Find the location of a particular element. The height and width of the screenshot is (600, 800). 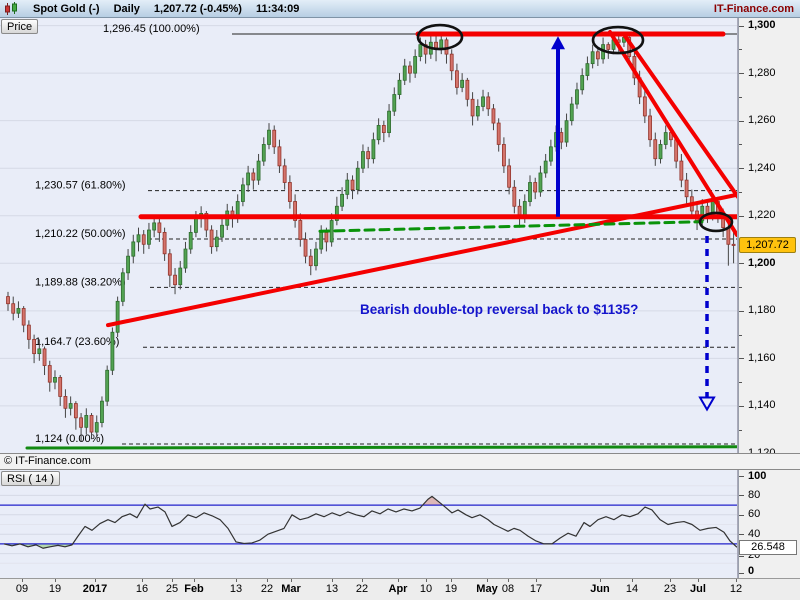

rsi-axis-label: 40 is located at coordinates (754, 533).